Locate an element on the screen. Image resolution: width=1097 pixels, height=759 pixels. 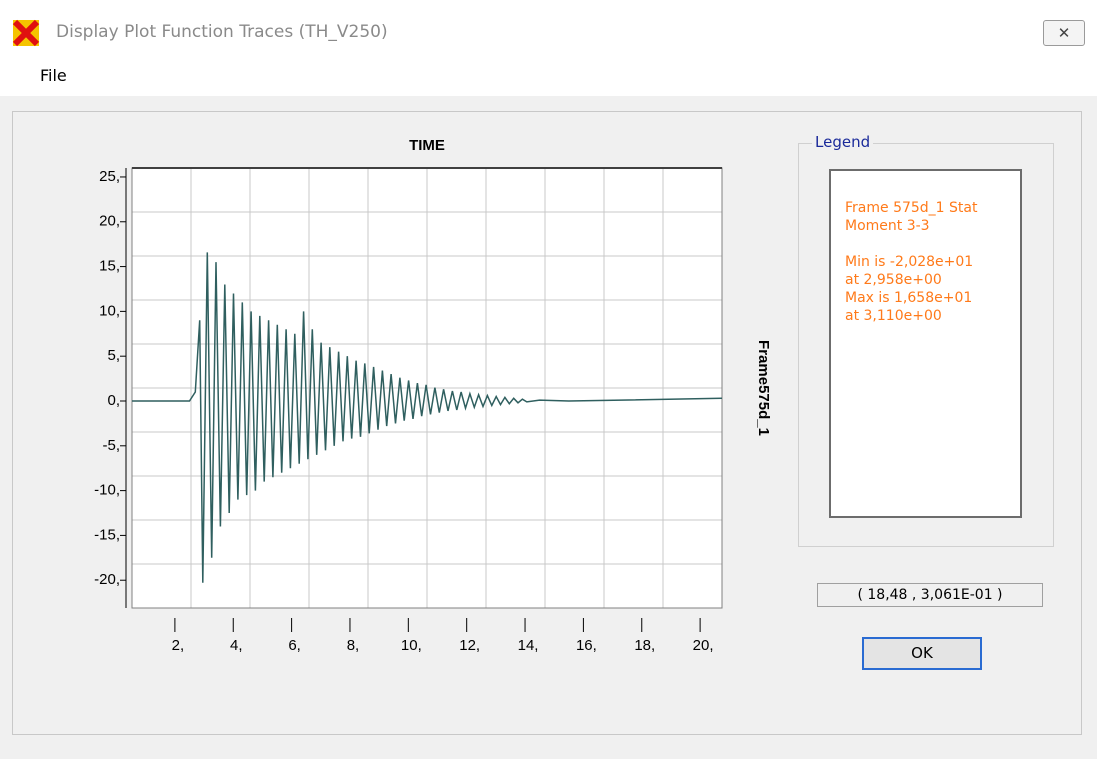
cursor-readout: ( 18,48 , 3,061E-01 ) is located at coordinates (930, 595).